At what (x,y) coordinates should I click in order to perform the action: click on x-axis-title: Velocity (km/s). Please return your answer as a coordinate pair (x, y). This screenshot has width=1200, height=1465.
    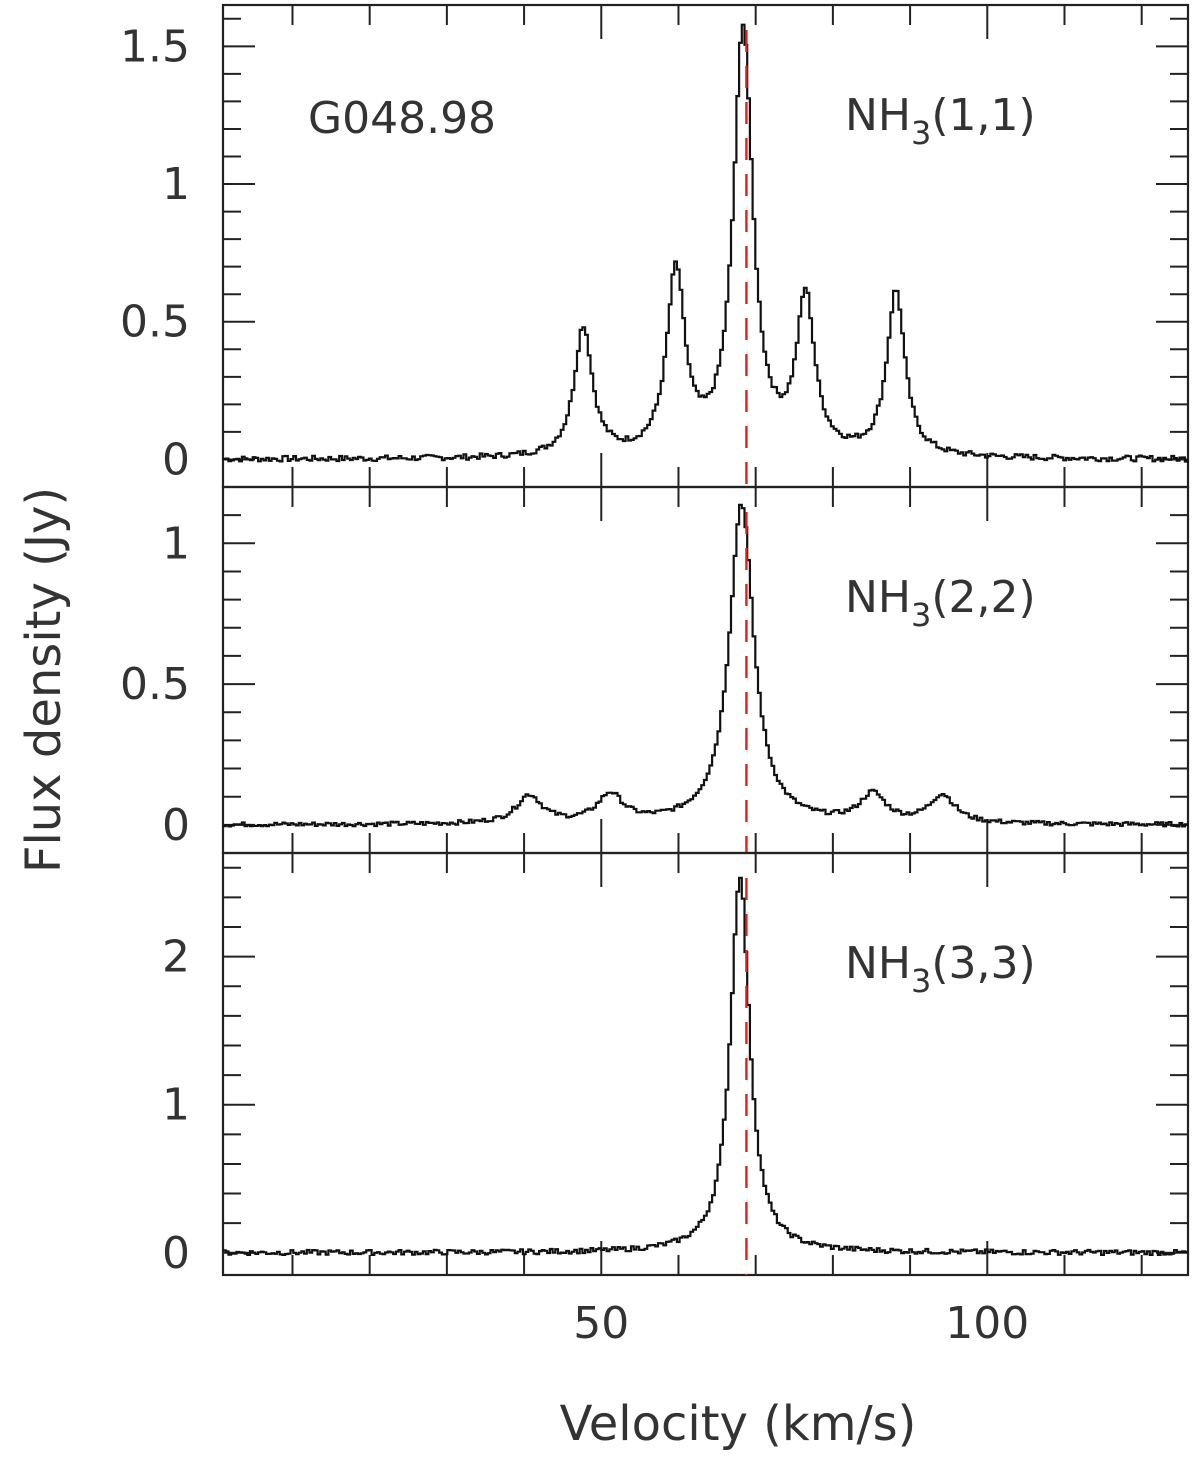
    Looking at the image, I should click on (738, 1424).